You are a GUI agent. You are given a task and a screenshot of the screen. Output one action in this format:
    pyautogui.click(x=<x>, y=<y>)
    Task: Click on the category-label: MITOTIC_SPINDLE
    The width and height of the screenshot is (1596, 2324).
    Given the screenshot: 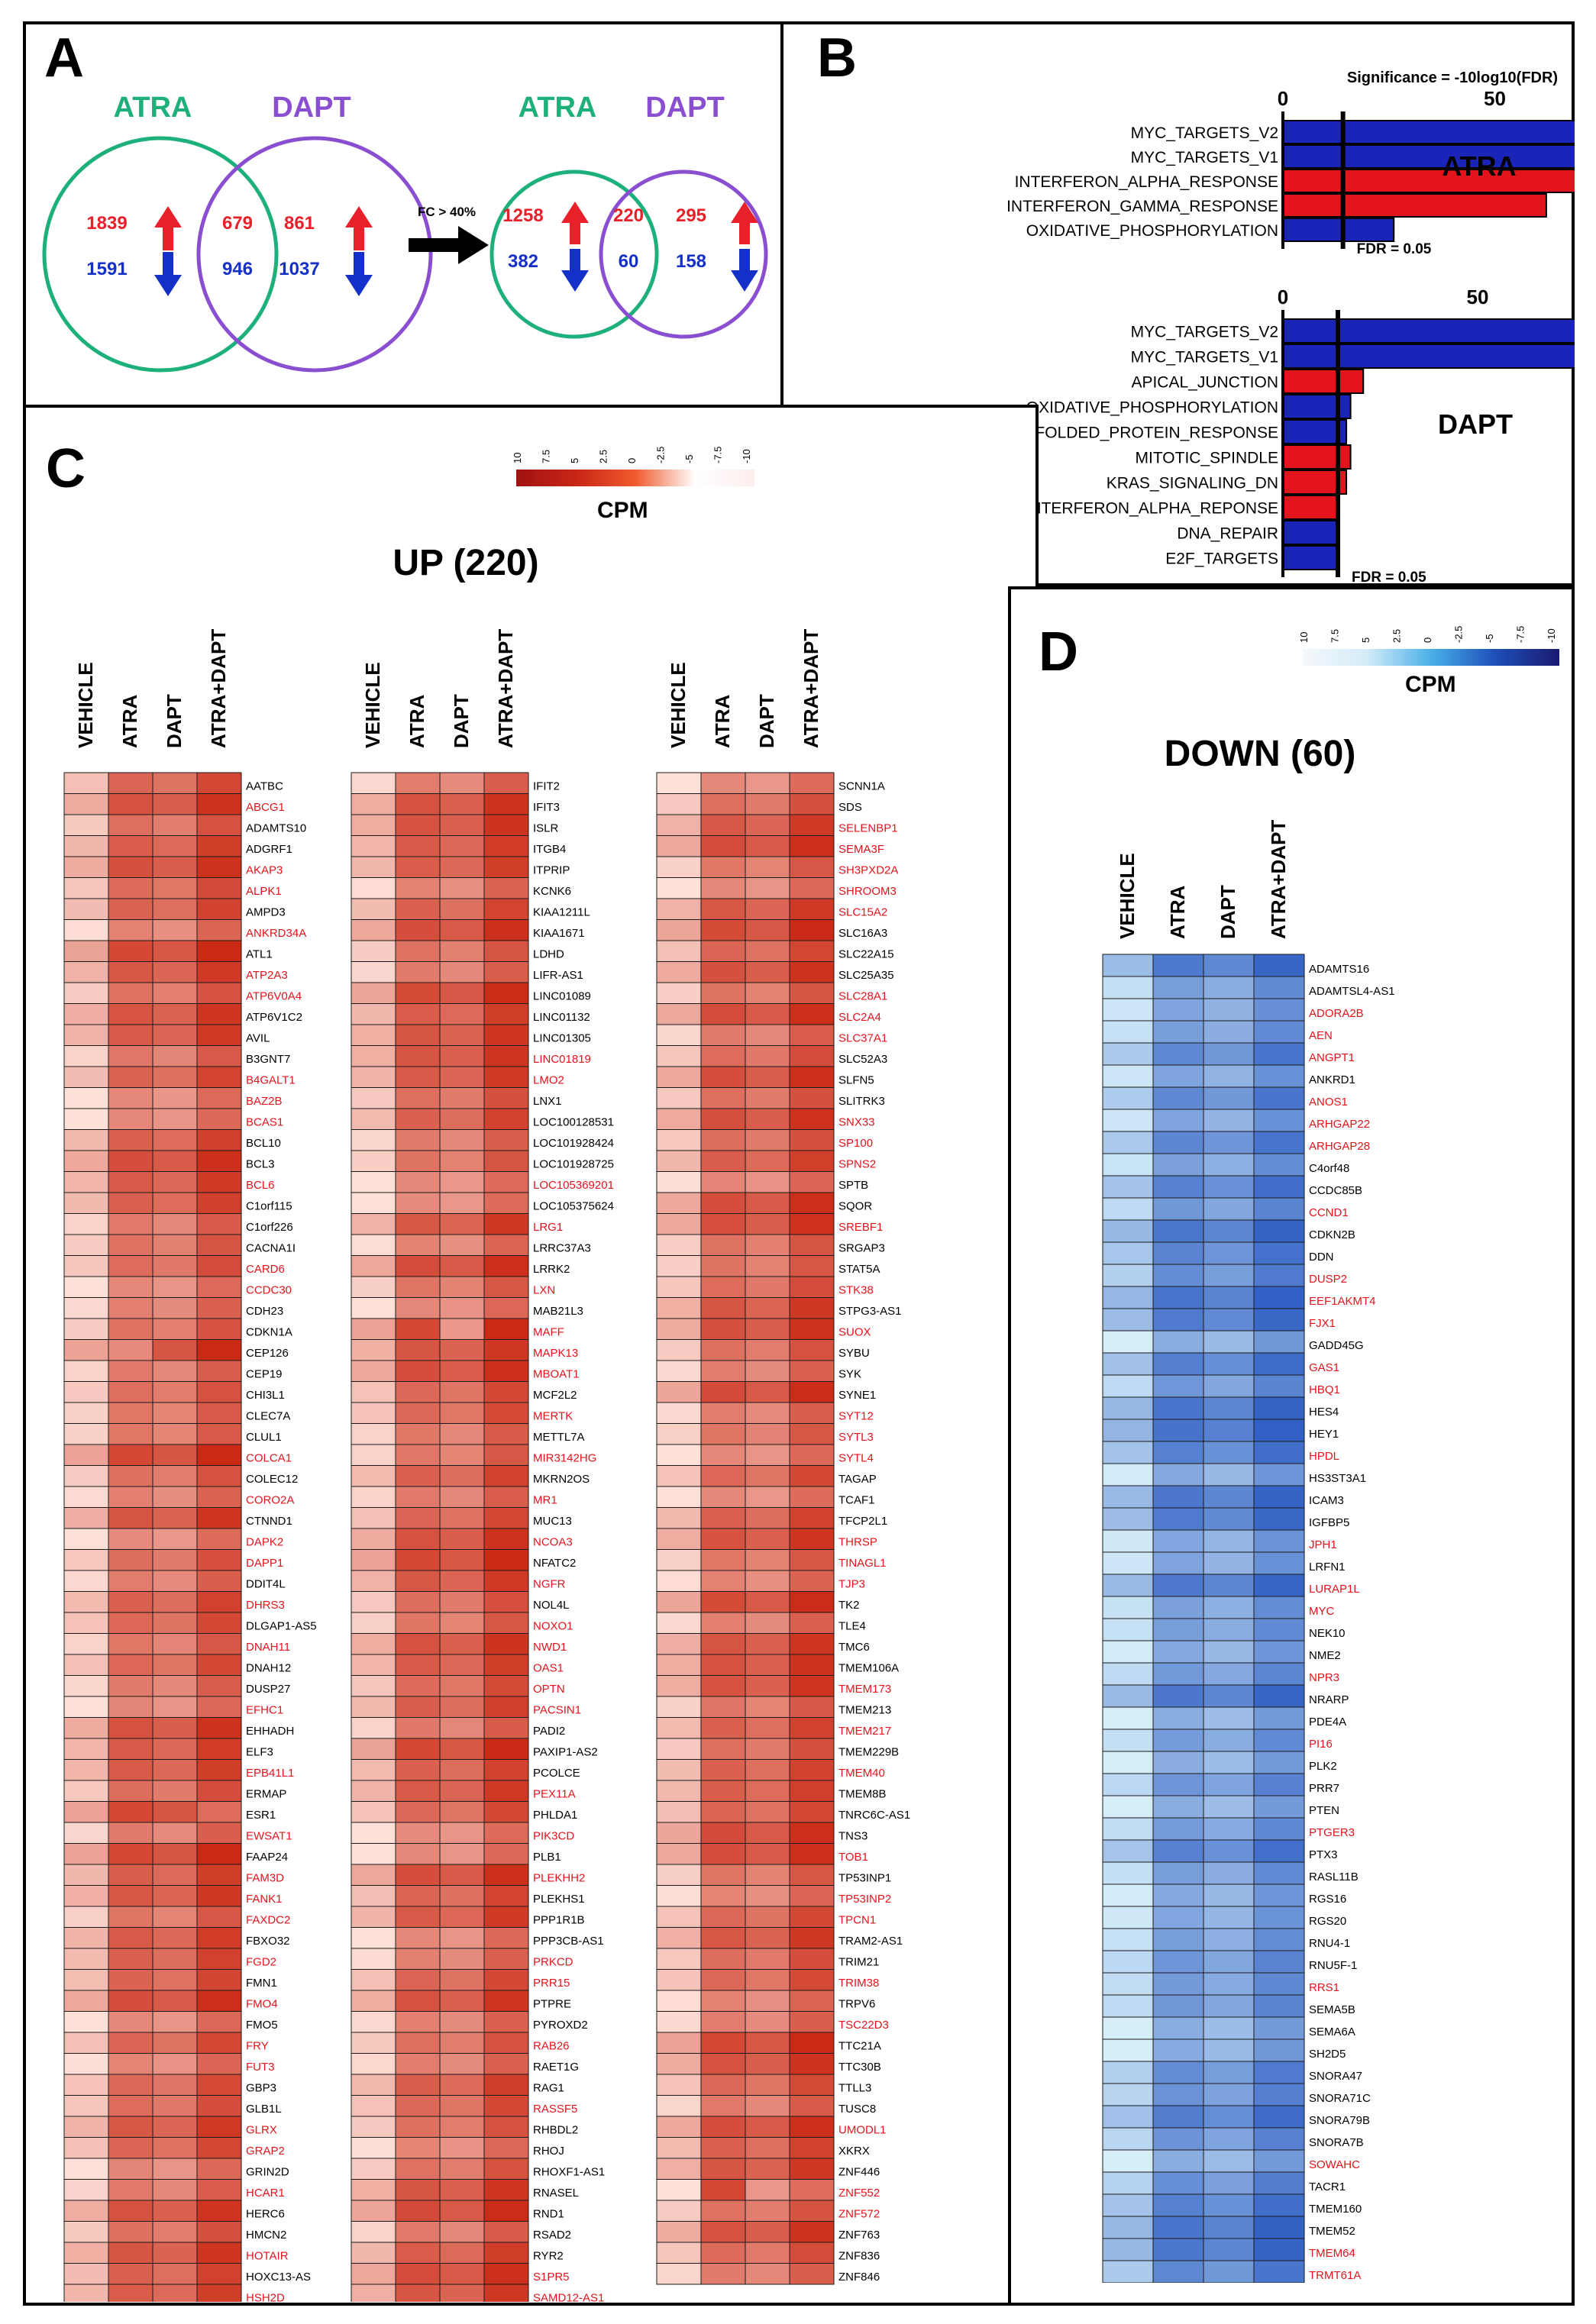 What is the action you would take?
    pyautogui.click(x=1207, y=459)
    